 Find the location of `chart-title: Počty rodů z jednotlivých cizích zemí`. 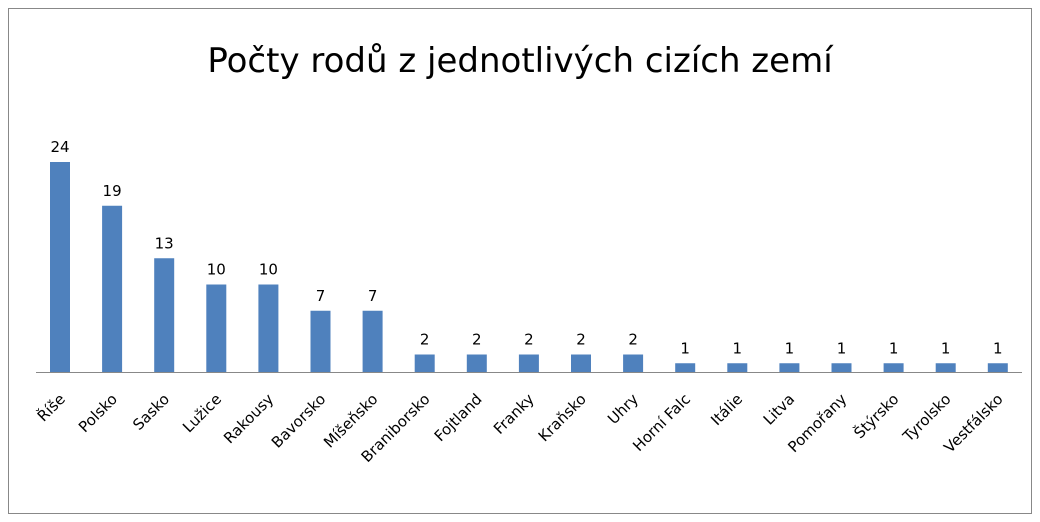

chart-title: Počty rodů z jednotlivých cizích zemí is located at coordinates (520, 61).